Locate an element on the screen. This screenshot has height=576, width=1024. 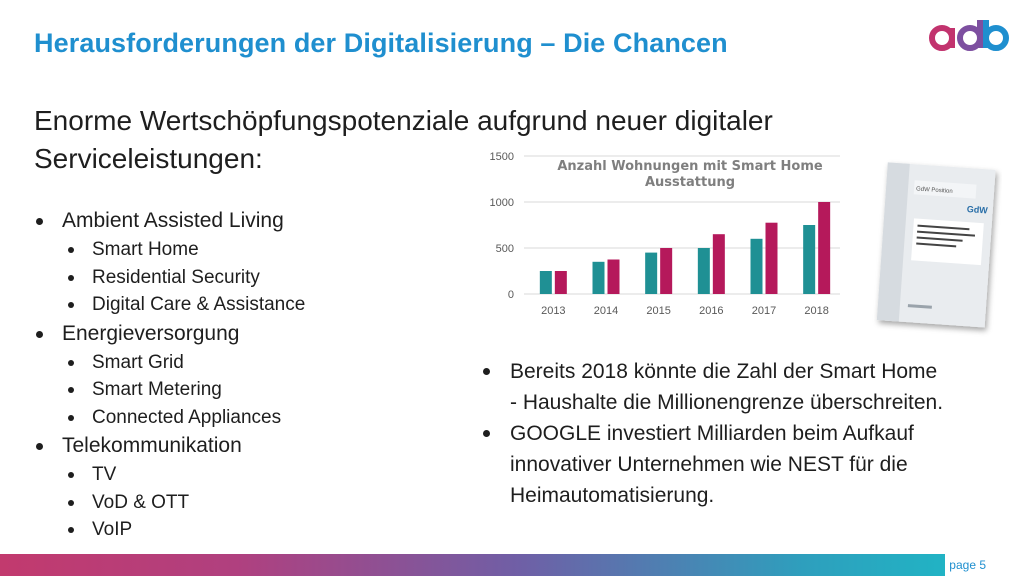
x-tick-label: 2015 is located at coordinates (658, 311).